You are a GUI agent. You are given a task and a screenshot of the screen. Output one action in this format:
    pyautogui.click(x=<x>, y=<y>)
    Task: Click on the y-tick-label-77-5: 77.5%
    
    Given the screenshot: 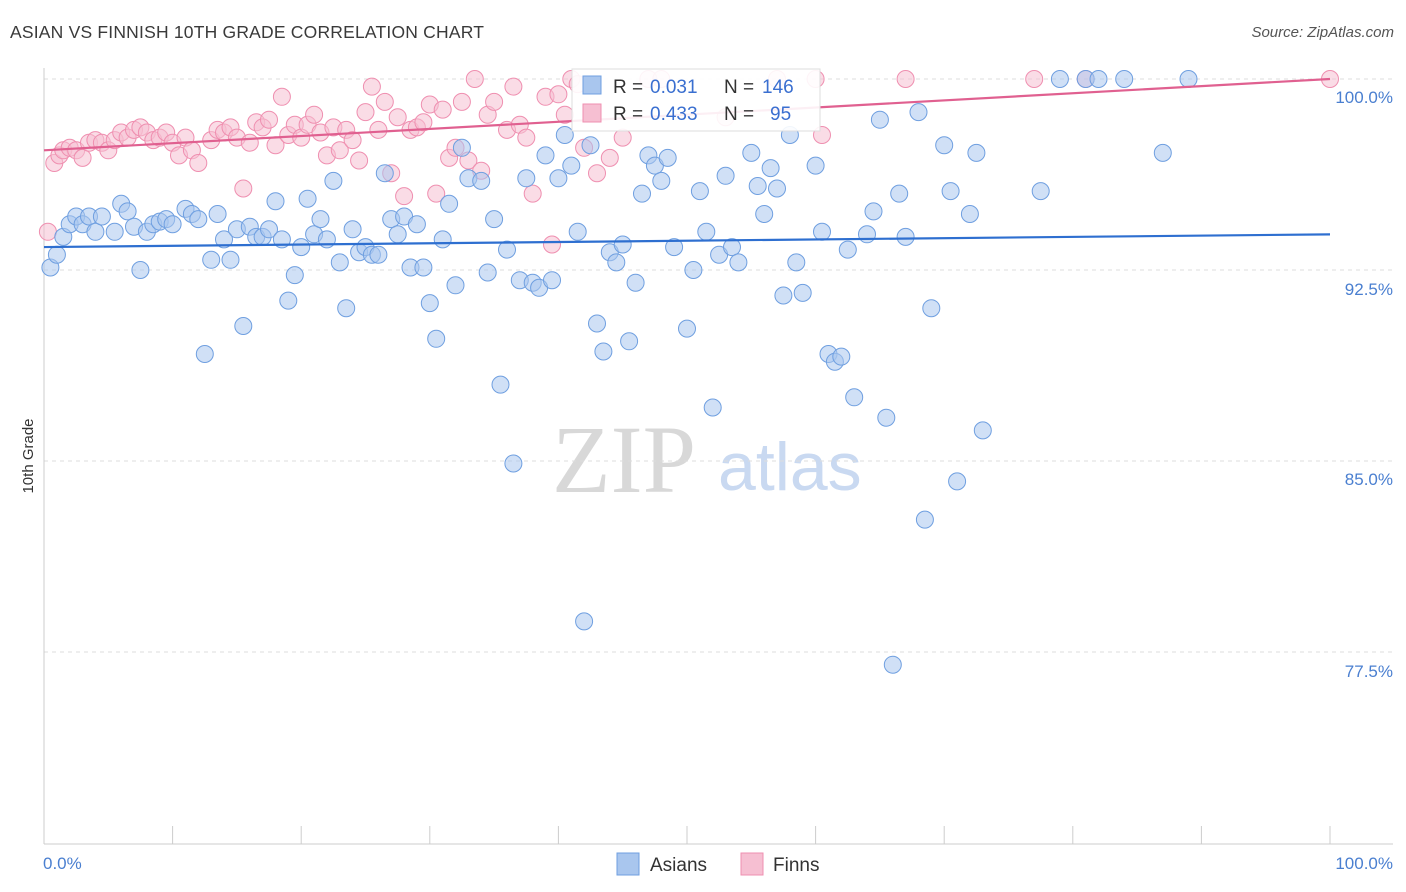 What is the action you would take?
    pyautogui.click(x=1369, y=671)
    